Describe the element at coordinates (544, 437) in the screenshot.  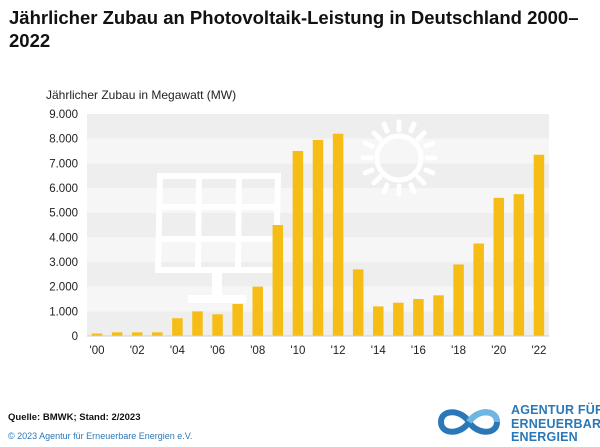
I see `logo-line-3: ENERGIEN` at that location.